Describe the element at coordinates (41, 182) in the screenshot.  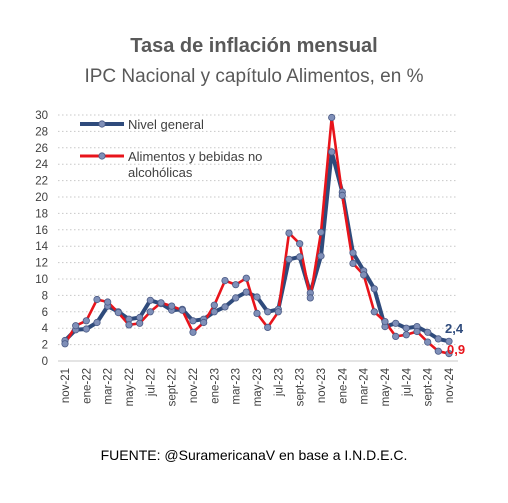
I see `y-tick-label: 22` at that location.